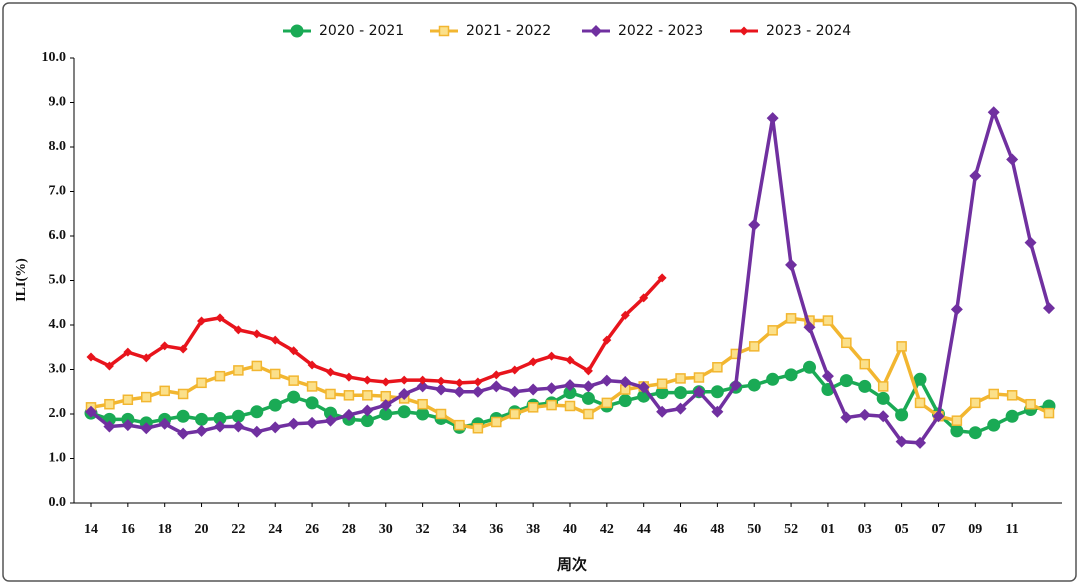 The height and width of the screenshot is (585, 1080). Describe the element at coordinates (717, 529) in the screenshot. I see `x-tick-label: 48` at that location.